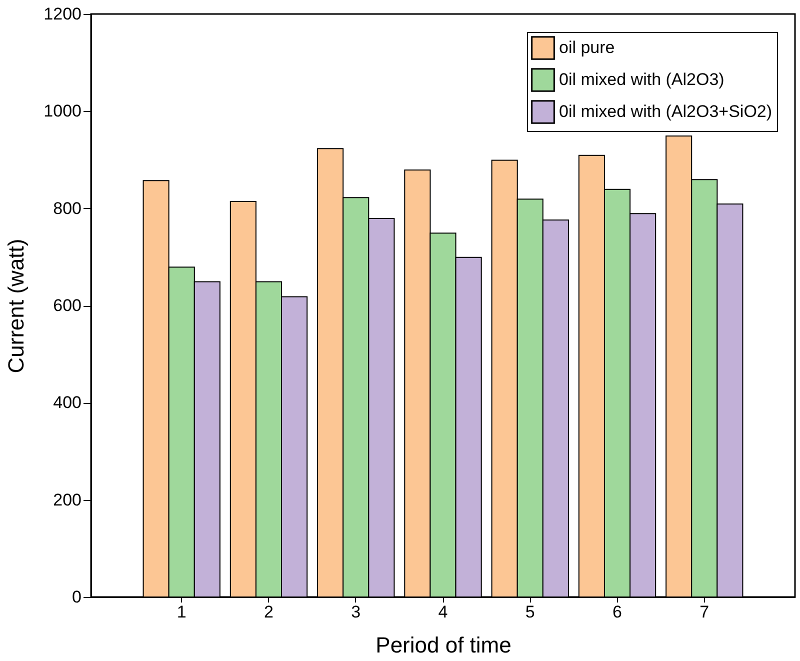 The width and height of the screenshot is (800, 661). I want to click on x-axis-title: Period of time, so click(444, 645).